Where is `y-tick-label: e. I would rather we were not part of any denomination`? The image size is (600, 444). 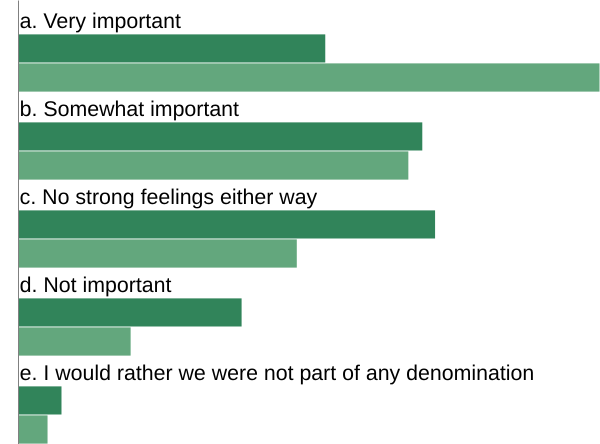 y-tick-label: e. I would rather we were not part of any denomination is located at coordinates (277, 373).